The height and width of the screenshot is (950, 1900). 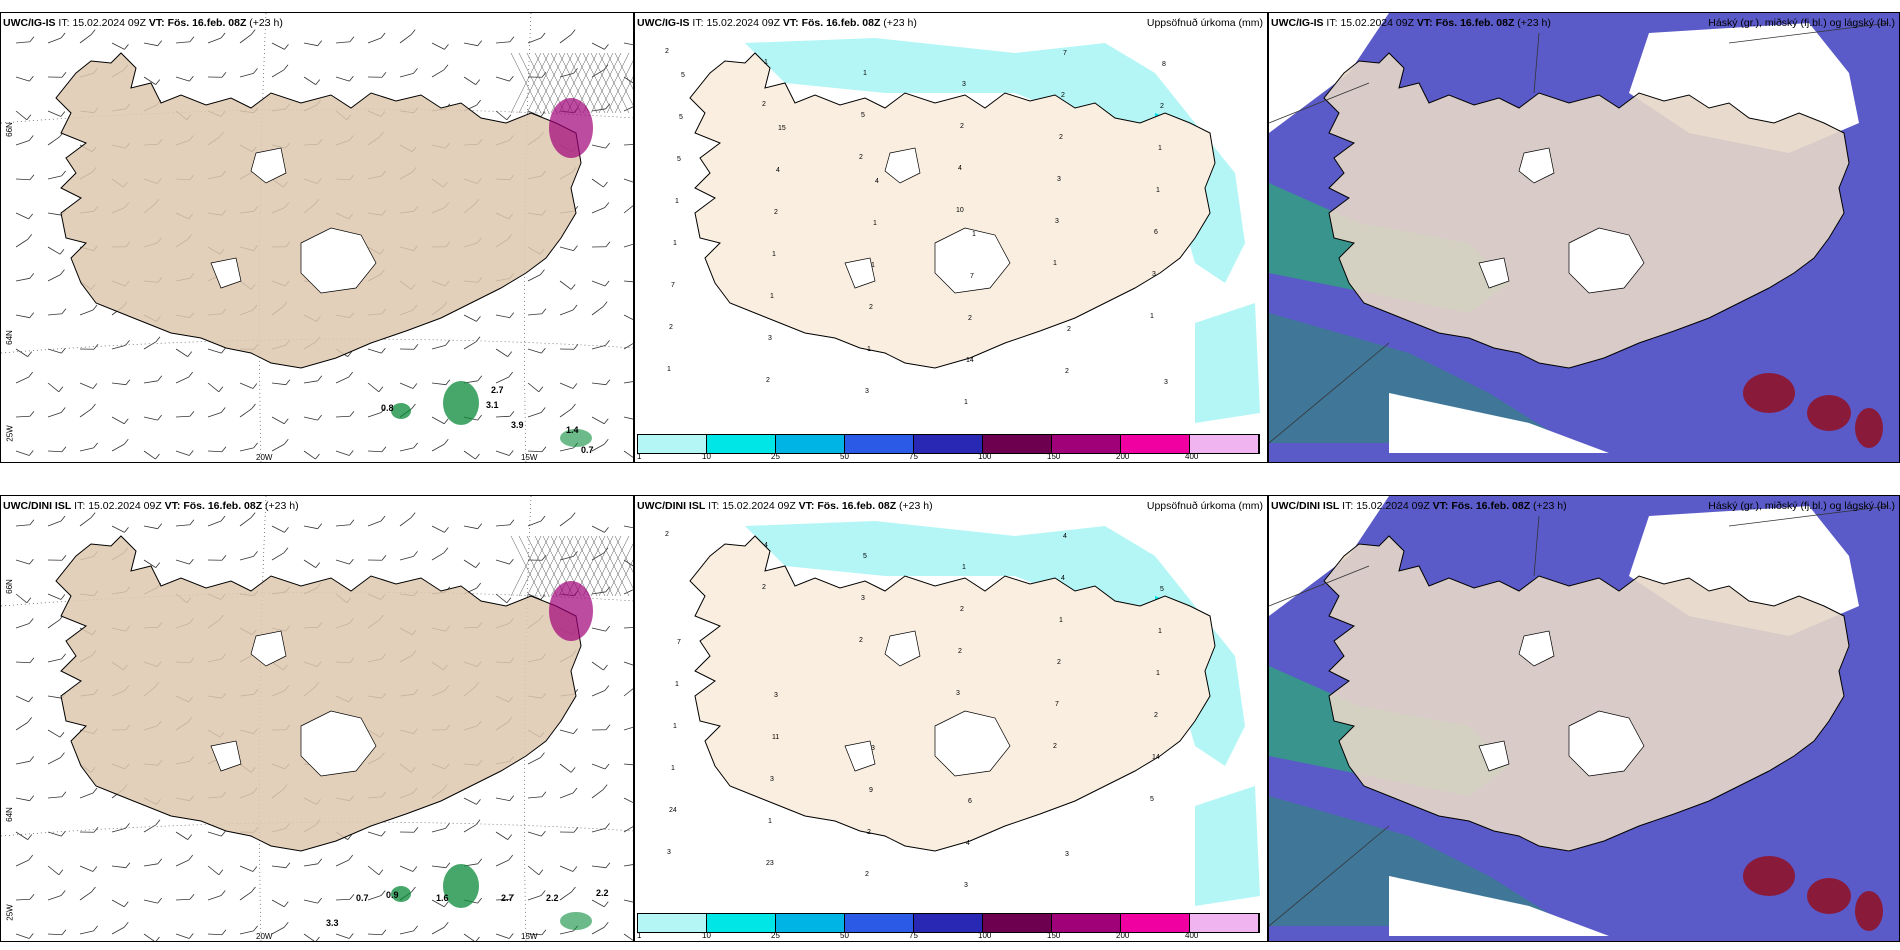 I want to click on lat-label-64n: 64N, so click(x=9, y=814).